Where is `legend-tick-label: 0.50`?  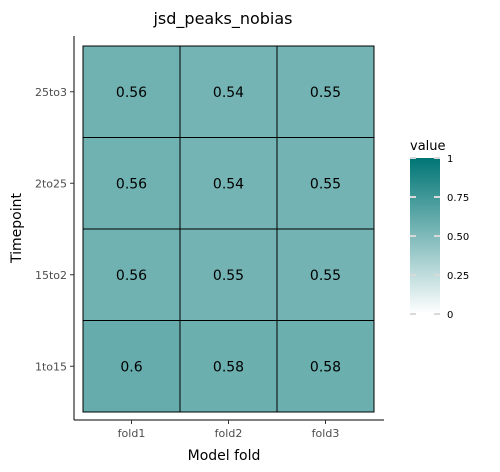
legend-tick-label: 0.50 is located at coordinates (458, 237).